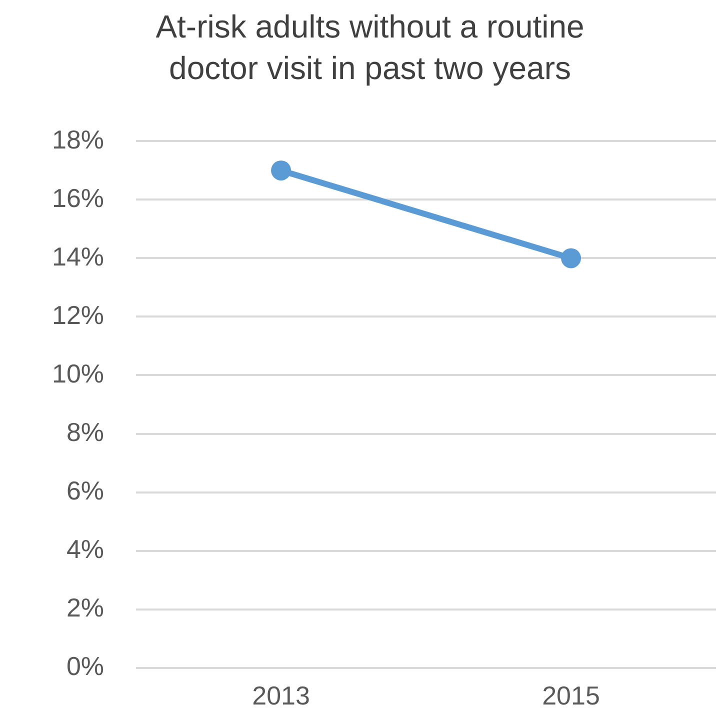  What do you see at coordinates (85, 431) in the screenshot?
I see `y-tick-label: 8%` at bounding box center [85, 431].